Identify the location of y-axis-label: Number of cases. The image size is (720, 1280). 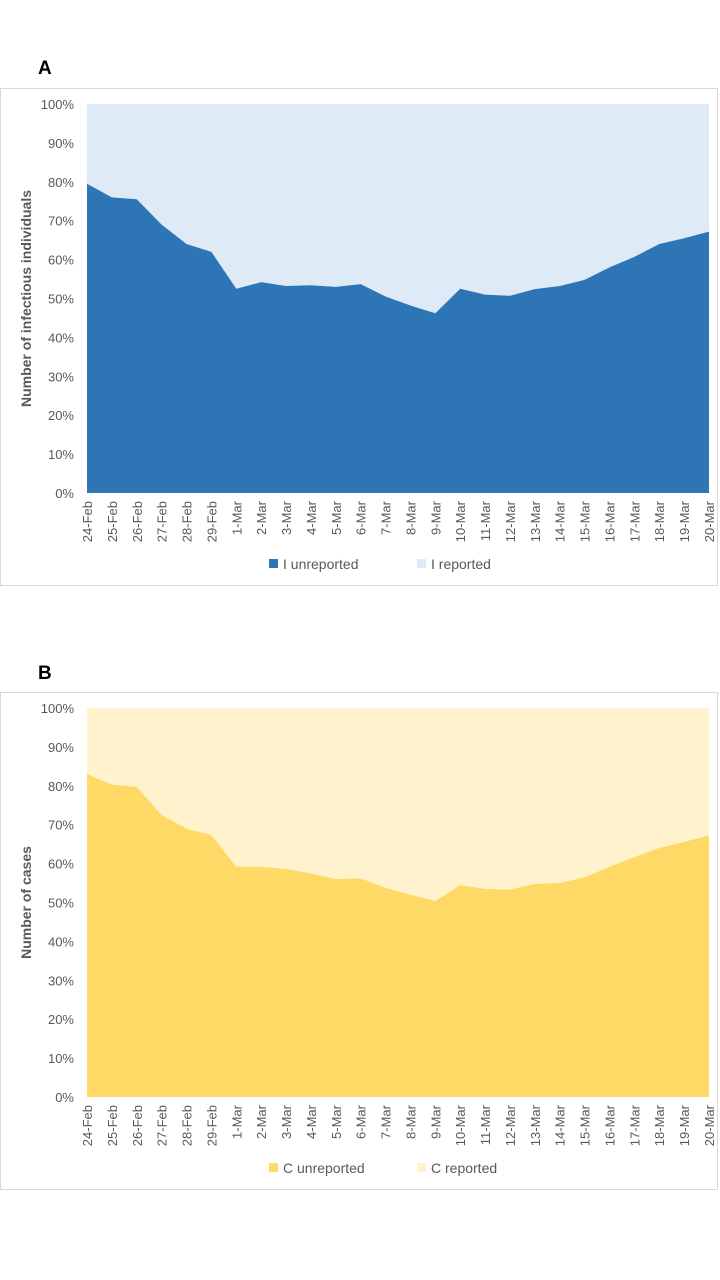
(26, 902).